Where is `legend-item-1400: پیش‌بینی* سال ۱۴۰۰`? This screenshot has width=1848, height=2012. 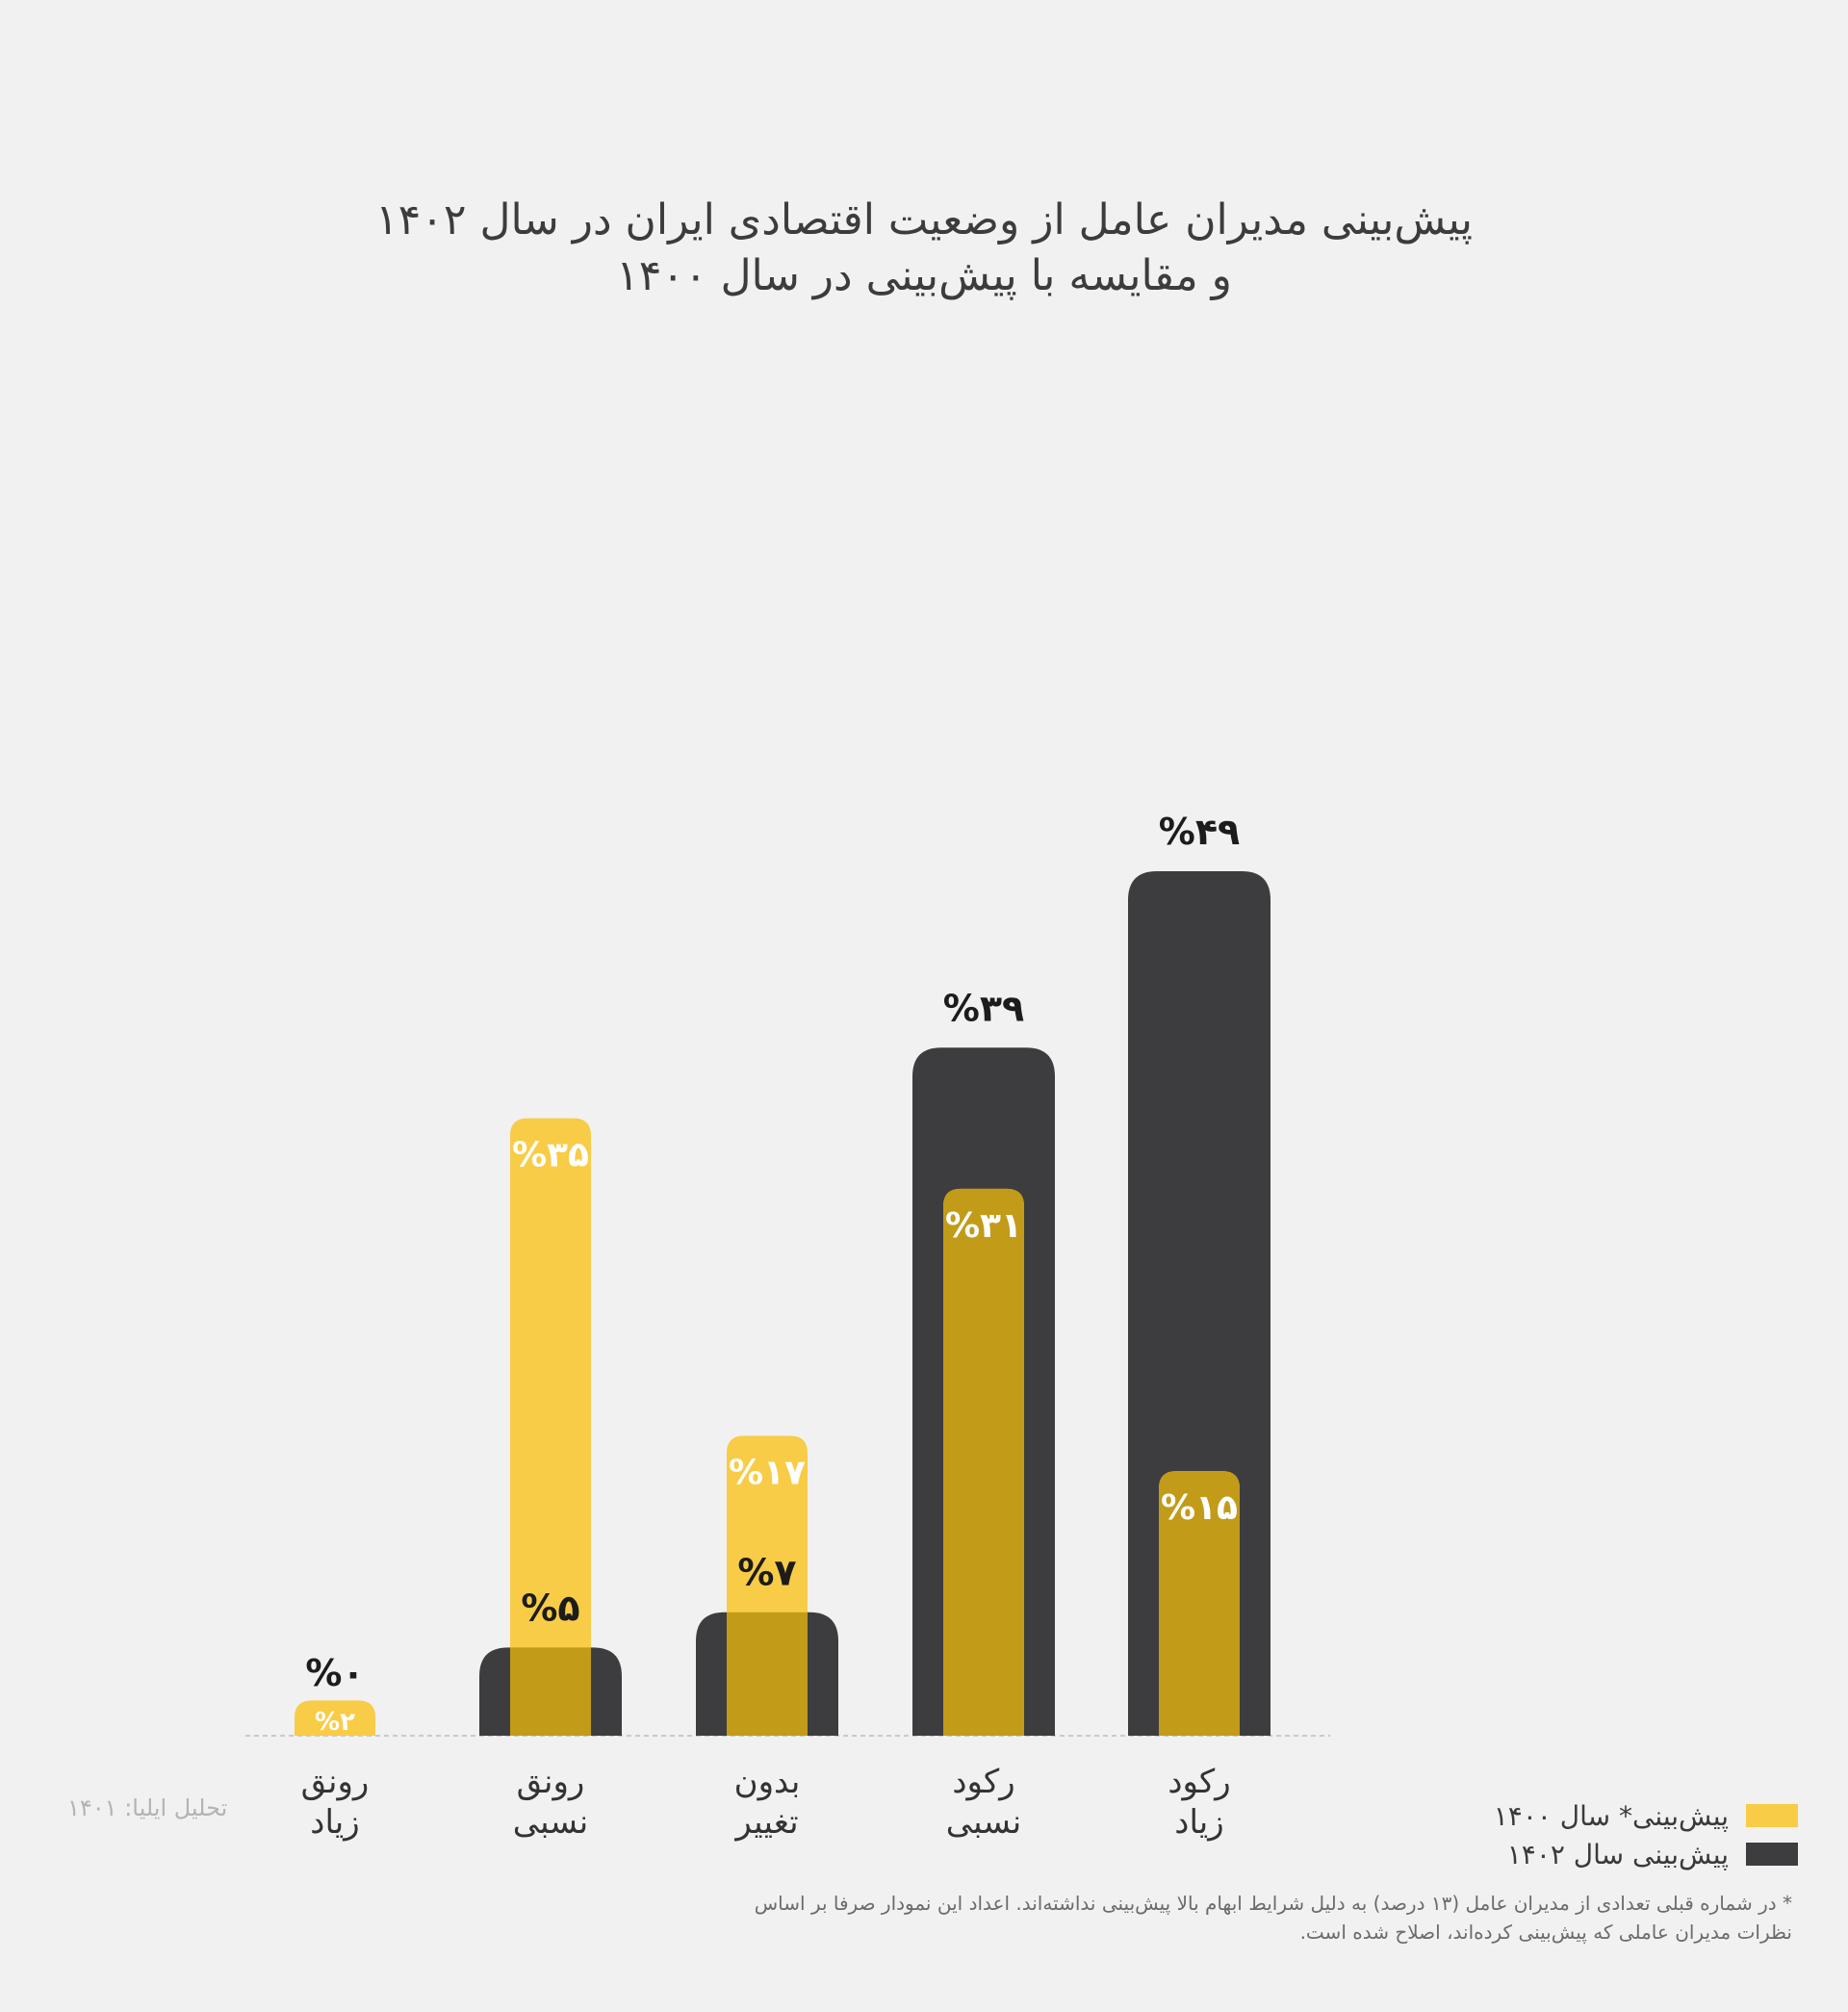 legend-item-1400: پیش‌بینی* سال ۱۴۰۰ is located at coordinates (1646, 1816).